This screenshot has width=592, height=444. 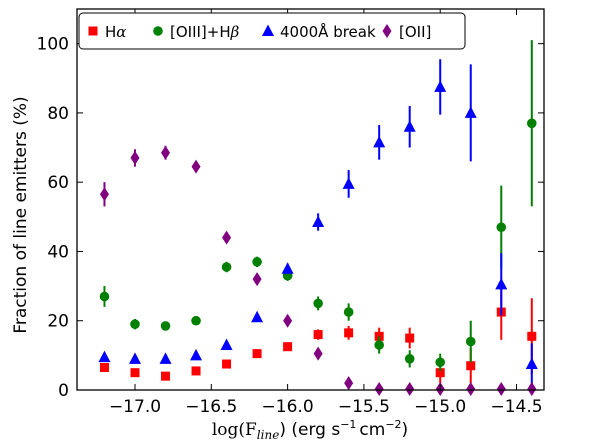 What do you see at coordinates (393, 424) in the screenshot?
I see `x-axis-label-sup2: −2` at bounding box center [393, 424].